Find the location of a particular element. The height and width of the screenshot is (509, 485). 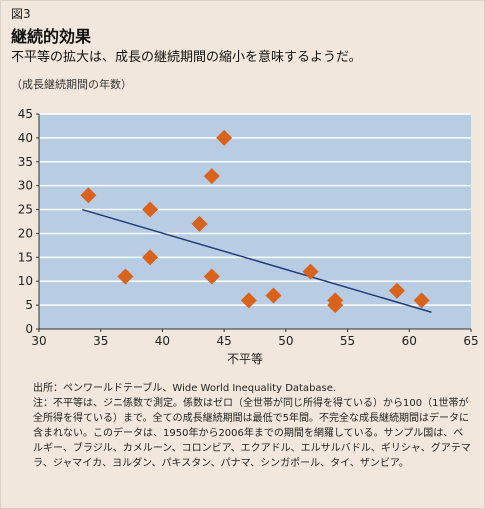

figure-subtitle: 不平等の拡大は、成長の継続期間の縮小を意味するようだ。 is located at coordinates (186, 57).